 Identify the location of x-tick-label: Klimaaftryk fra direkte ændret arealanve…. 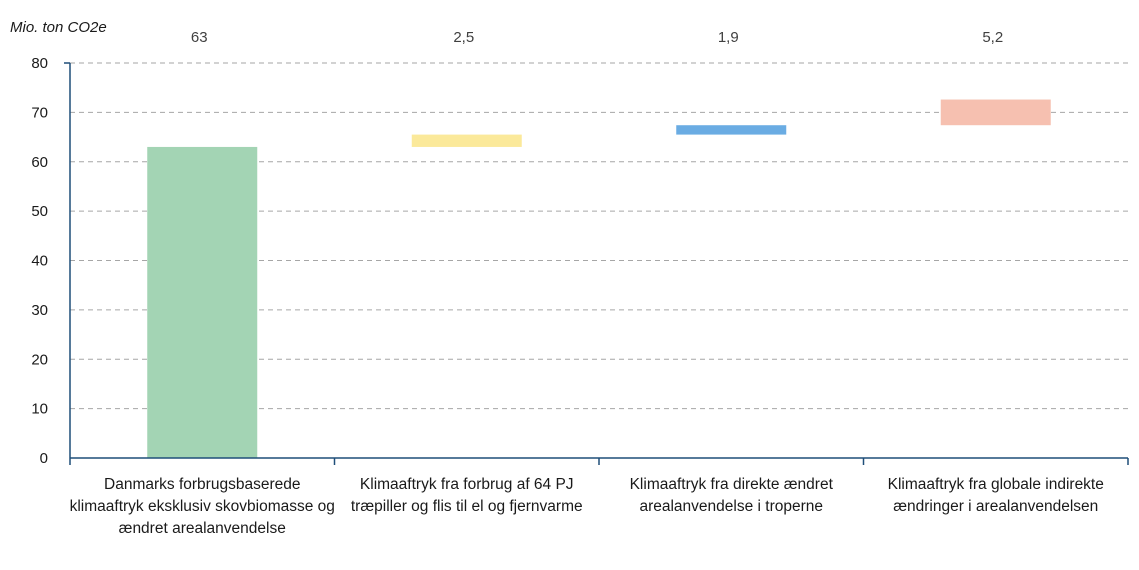
(731, 495).